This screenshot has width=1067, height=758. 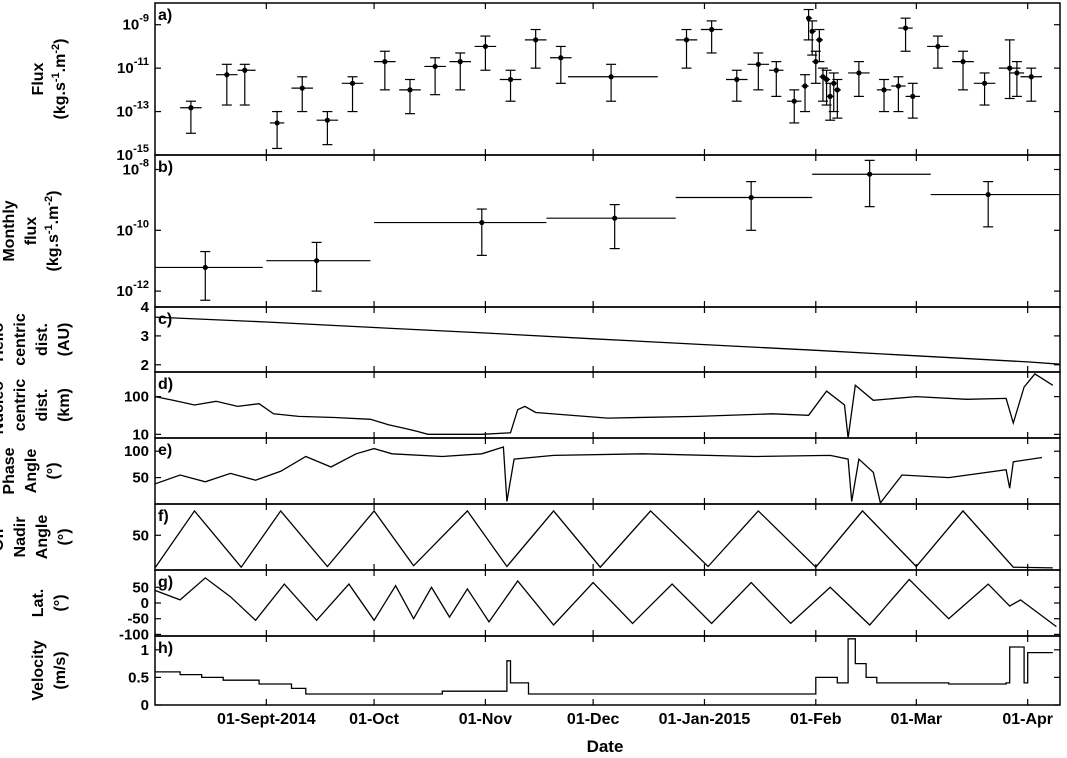 What do you see at coordinates (545, 606) in the screenshot?
I see `panel-g: g) 500-50-100 Lat. (°)` at bounding box center [545, 606].